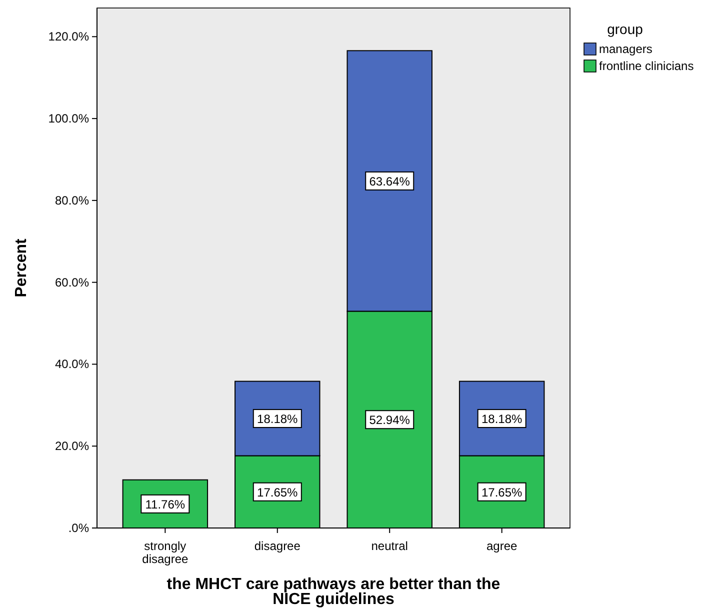 The height and width of the screenshot is (614, 717). I want to click on y-tick-label: 40.0%, so click(72, 364).